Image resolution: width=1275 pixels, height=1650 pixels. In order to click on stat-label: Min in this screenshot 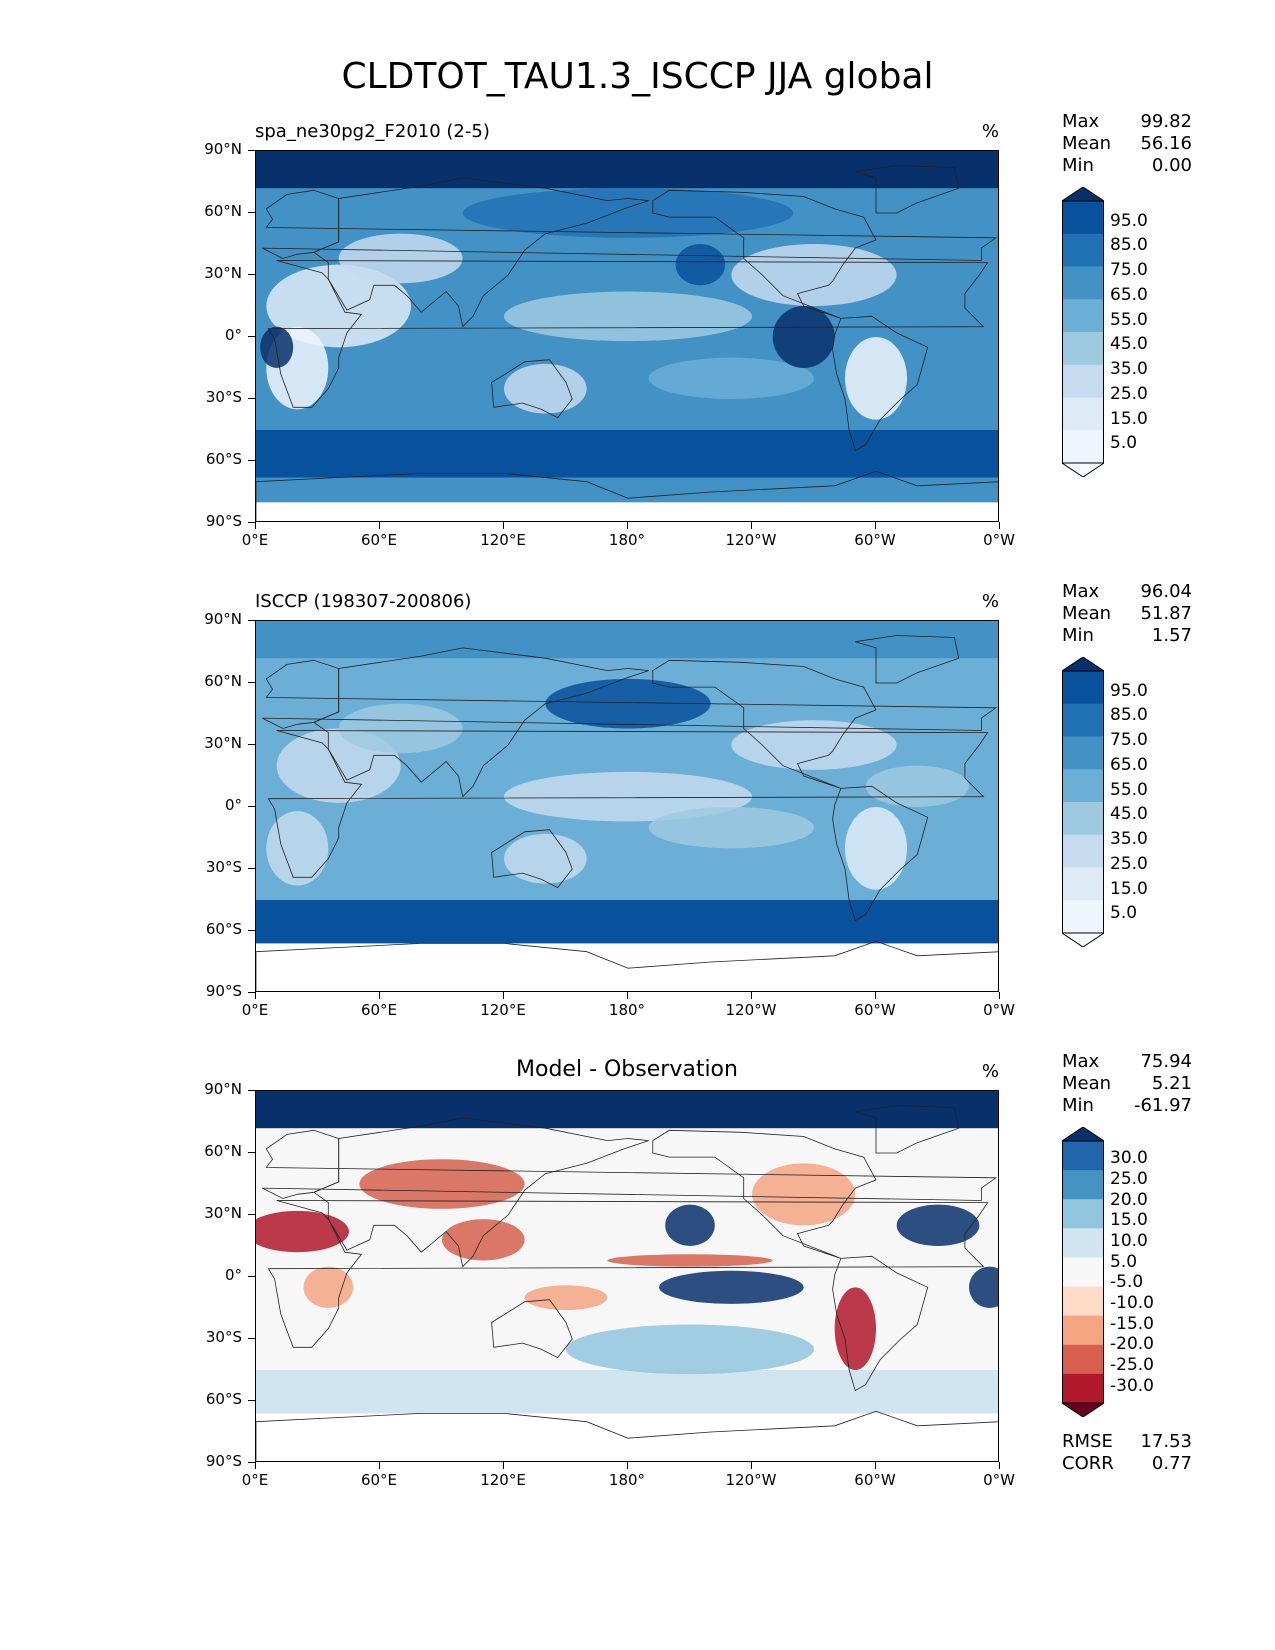, I will do `click(1078, 635)`.